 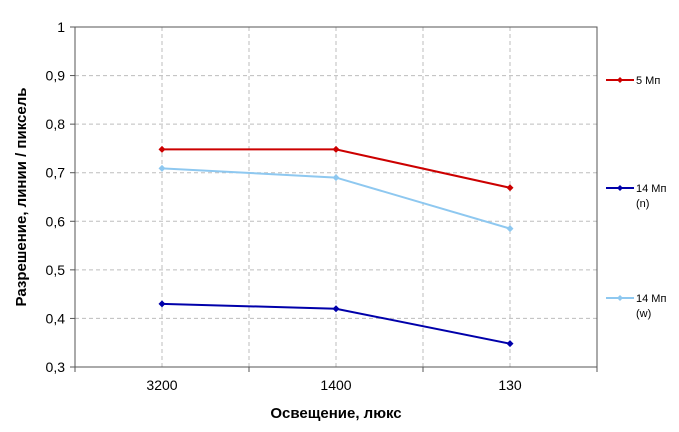 What do you see at coordinates (61, 27) in the screenshot?
I see `y-tick-label: 1` at bounding box center [61, 27].